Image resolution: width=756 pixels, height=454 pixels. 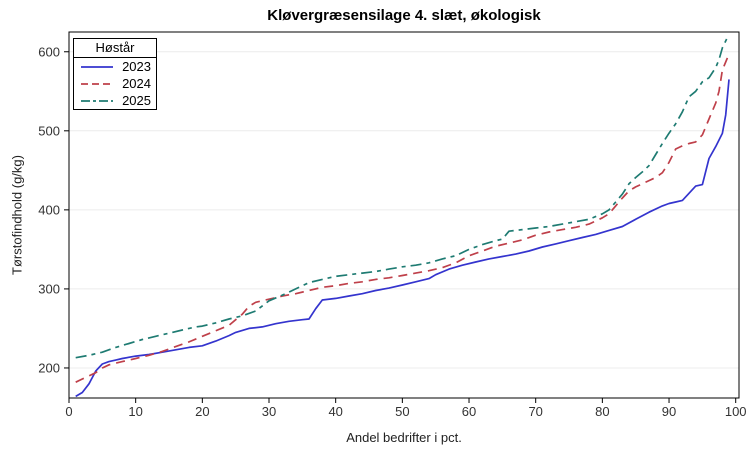 What do you see at coordinates (469, 411) in the screenshot?
I see `svg-text: 60` at bounding box center [469, 411].